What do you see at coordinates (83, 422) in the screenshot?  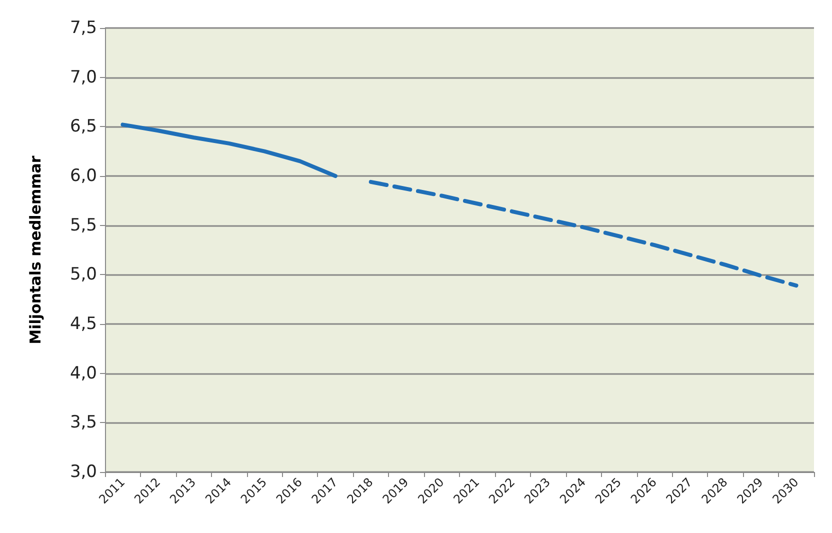 I see `y-tick-label: 3,5` at bounding box center [83, 422].